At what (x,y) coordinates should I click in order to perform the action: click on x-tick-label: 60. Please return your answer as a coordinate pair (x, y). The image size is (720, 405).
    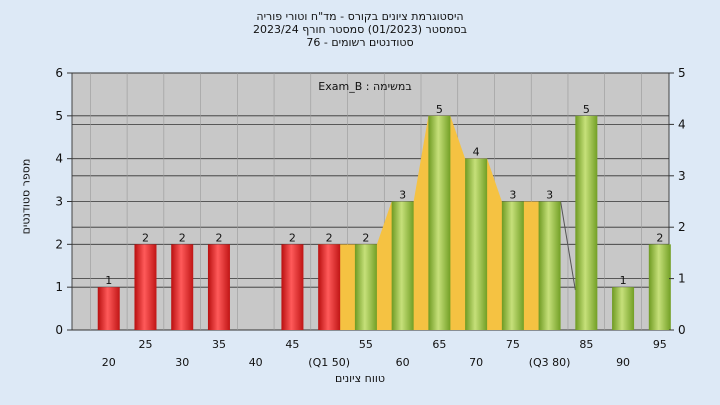
    Looking at the image, I should click on (403, 362).